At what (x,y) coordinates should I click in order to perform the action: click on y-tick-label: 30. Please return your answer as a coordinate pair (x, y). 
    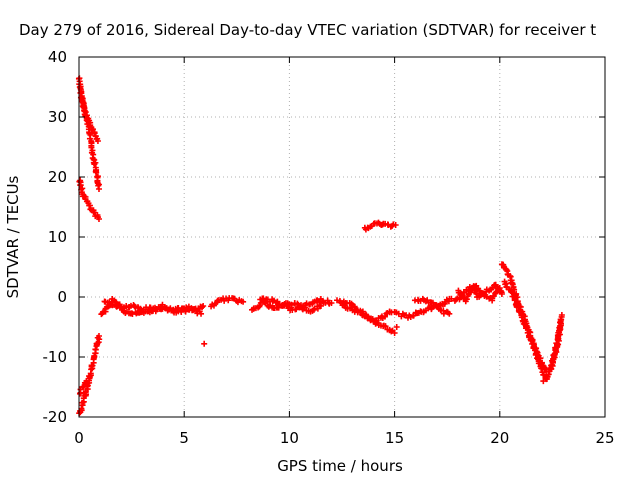
    Looking at the image, I should click on (57, 117).